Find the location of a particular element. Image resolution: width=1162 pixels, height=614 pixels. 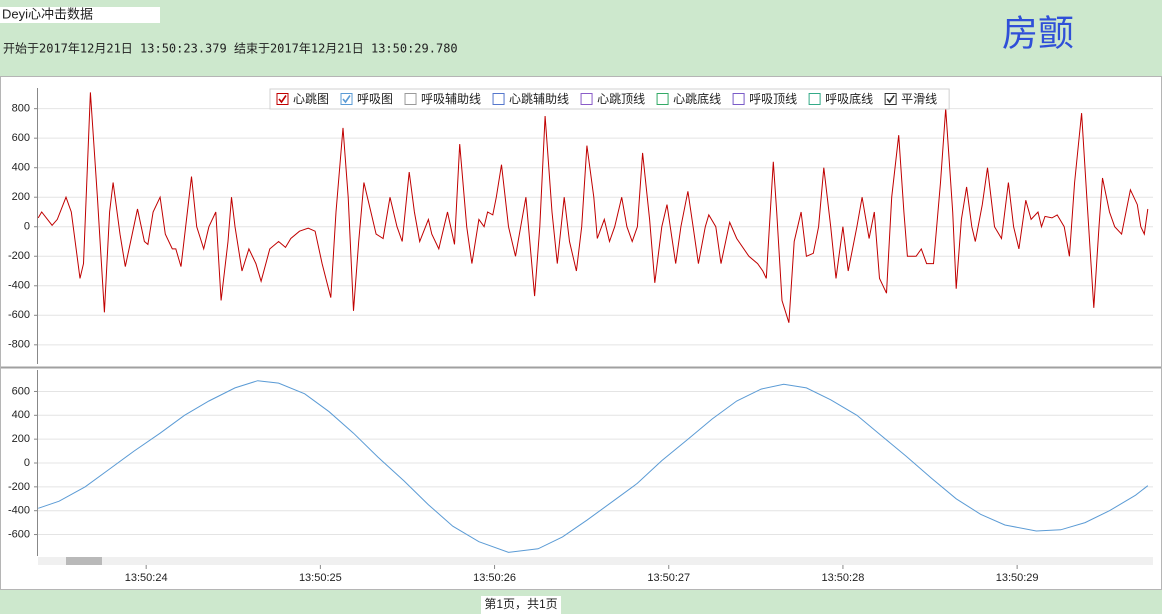

x-tick-label: 13:50:24 is located at coordinates (146, 578).